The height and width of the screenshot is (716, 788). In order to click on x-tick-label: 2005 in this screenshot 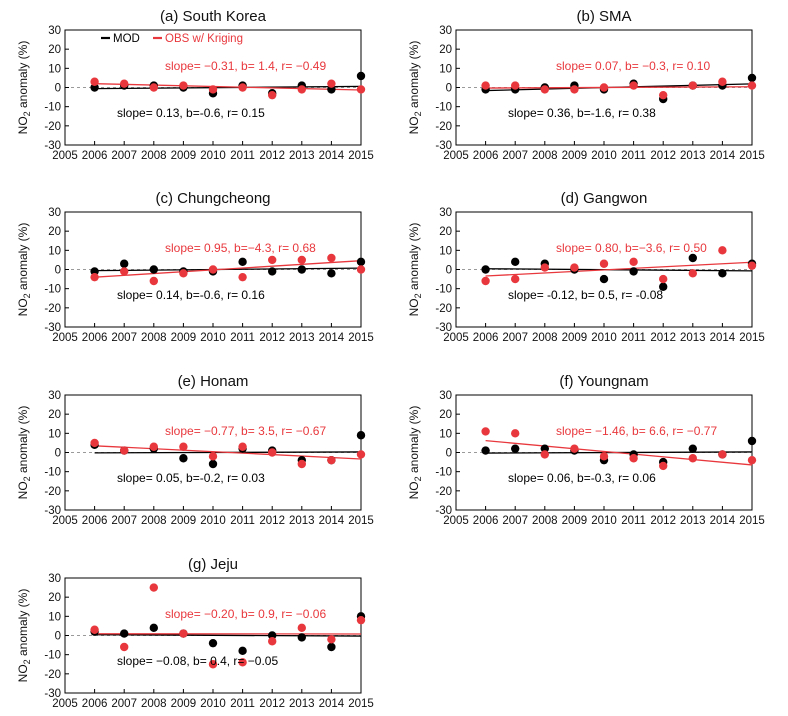, I will do `click(456, 521)`.